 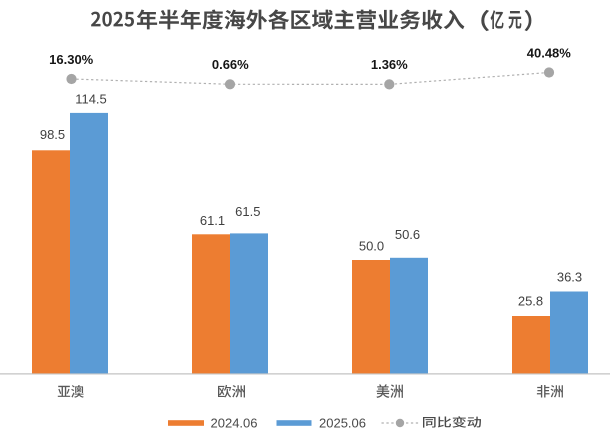 I want to click on svg-text: 16.30%, so click(x=71, y=59).